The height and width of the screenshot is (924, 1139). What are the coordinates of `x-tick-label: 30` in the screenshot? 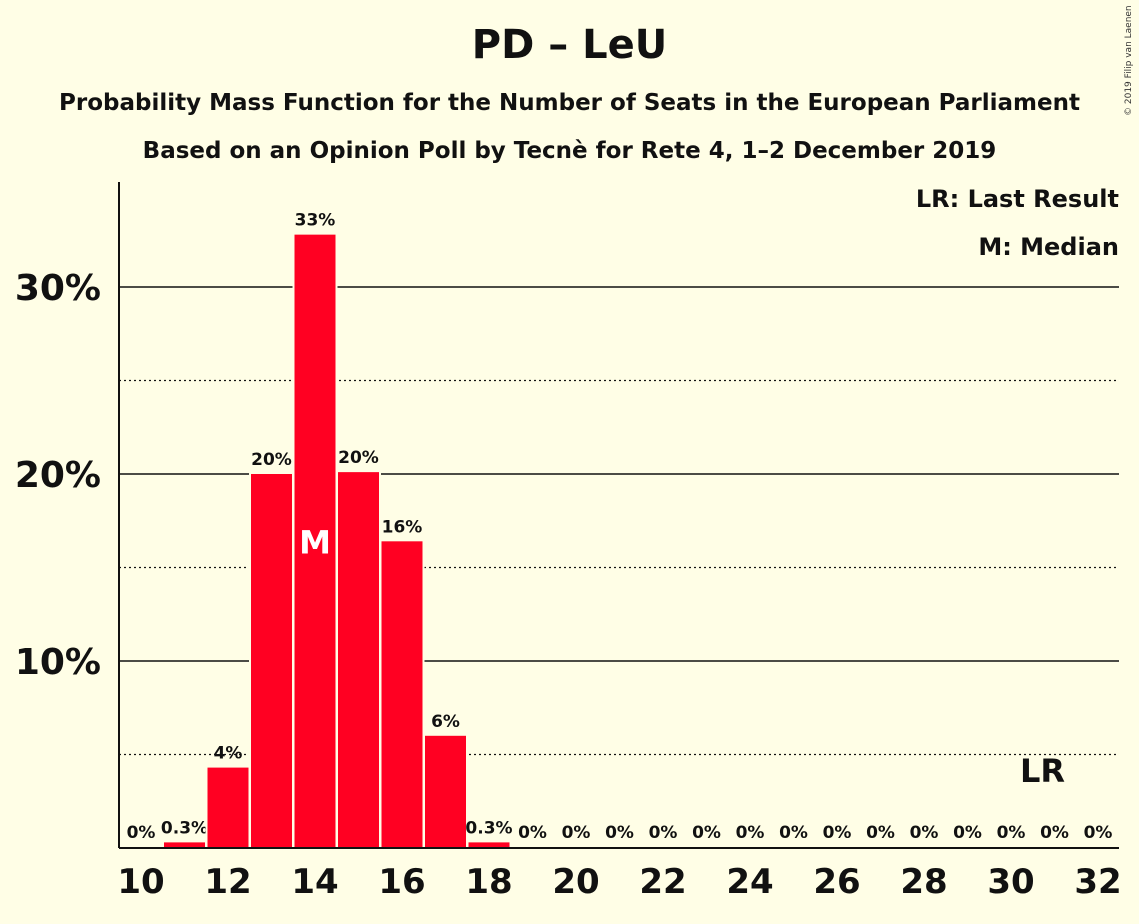 It's located at (1010, 882).